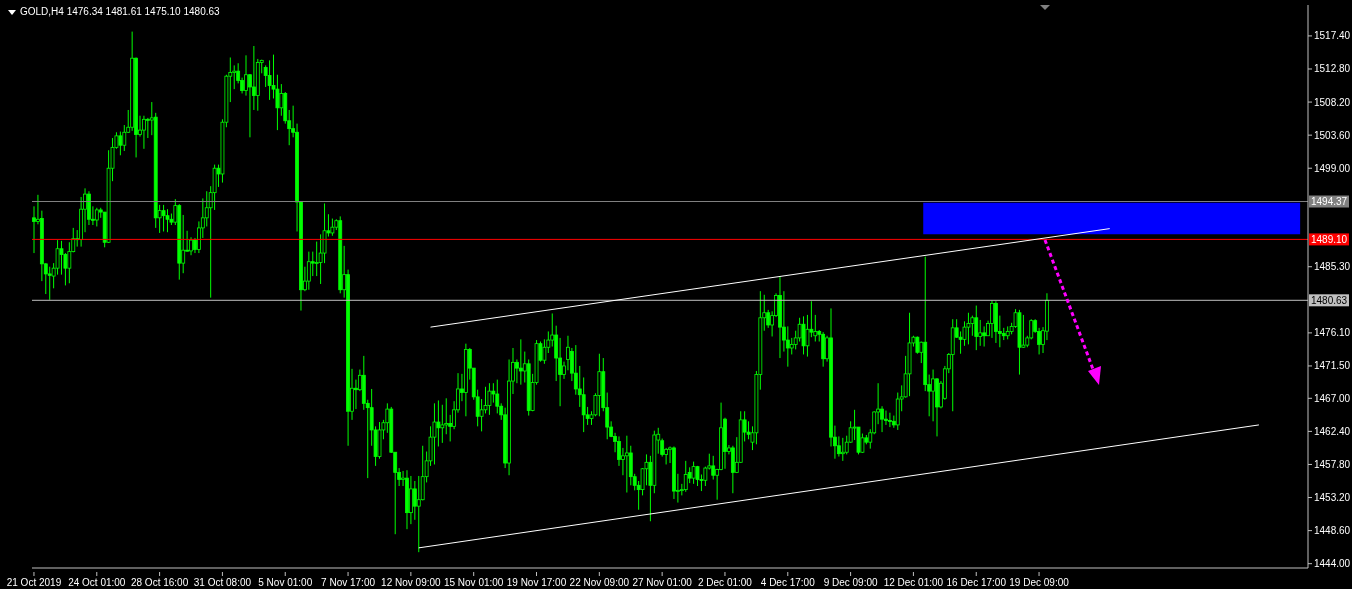 This screenshot has height=589, width=1352. What do you see at coordinates (1329, 239) in the screenshot?
I see `ref-line-label: 1489.10` at bounding box center [1329, 239].